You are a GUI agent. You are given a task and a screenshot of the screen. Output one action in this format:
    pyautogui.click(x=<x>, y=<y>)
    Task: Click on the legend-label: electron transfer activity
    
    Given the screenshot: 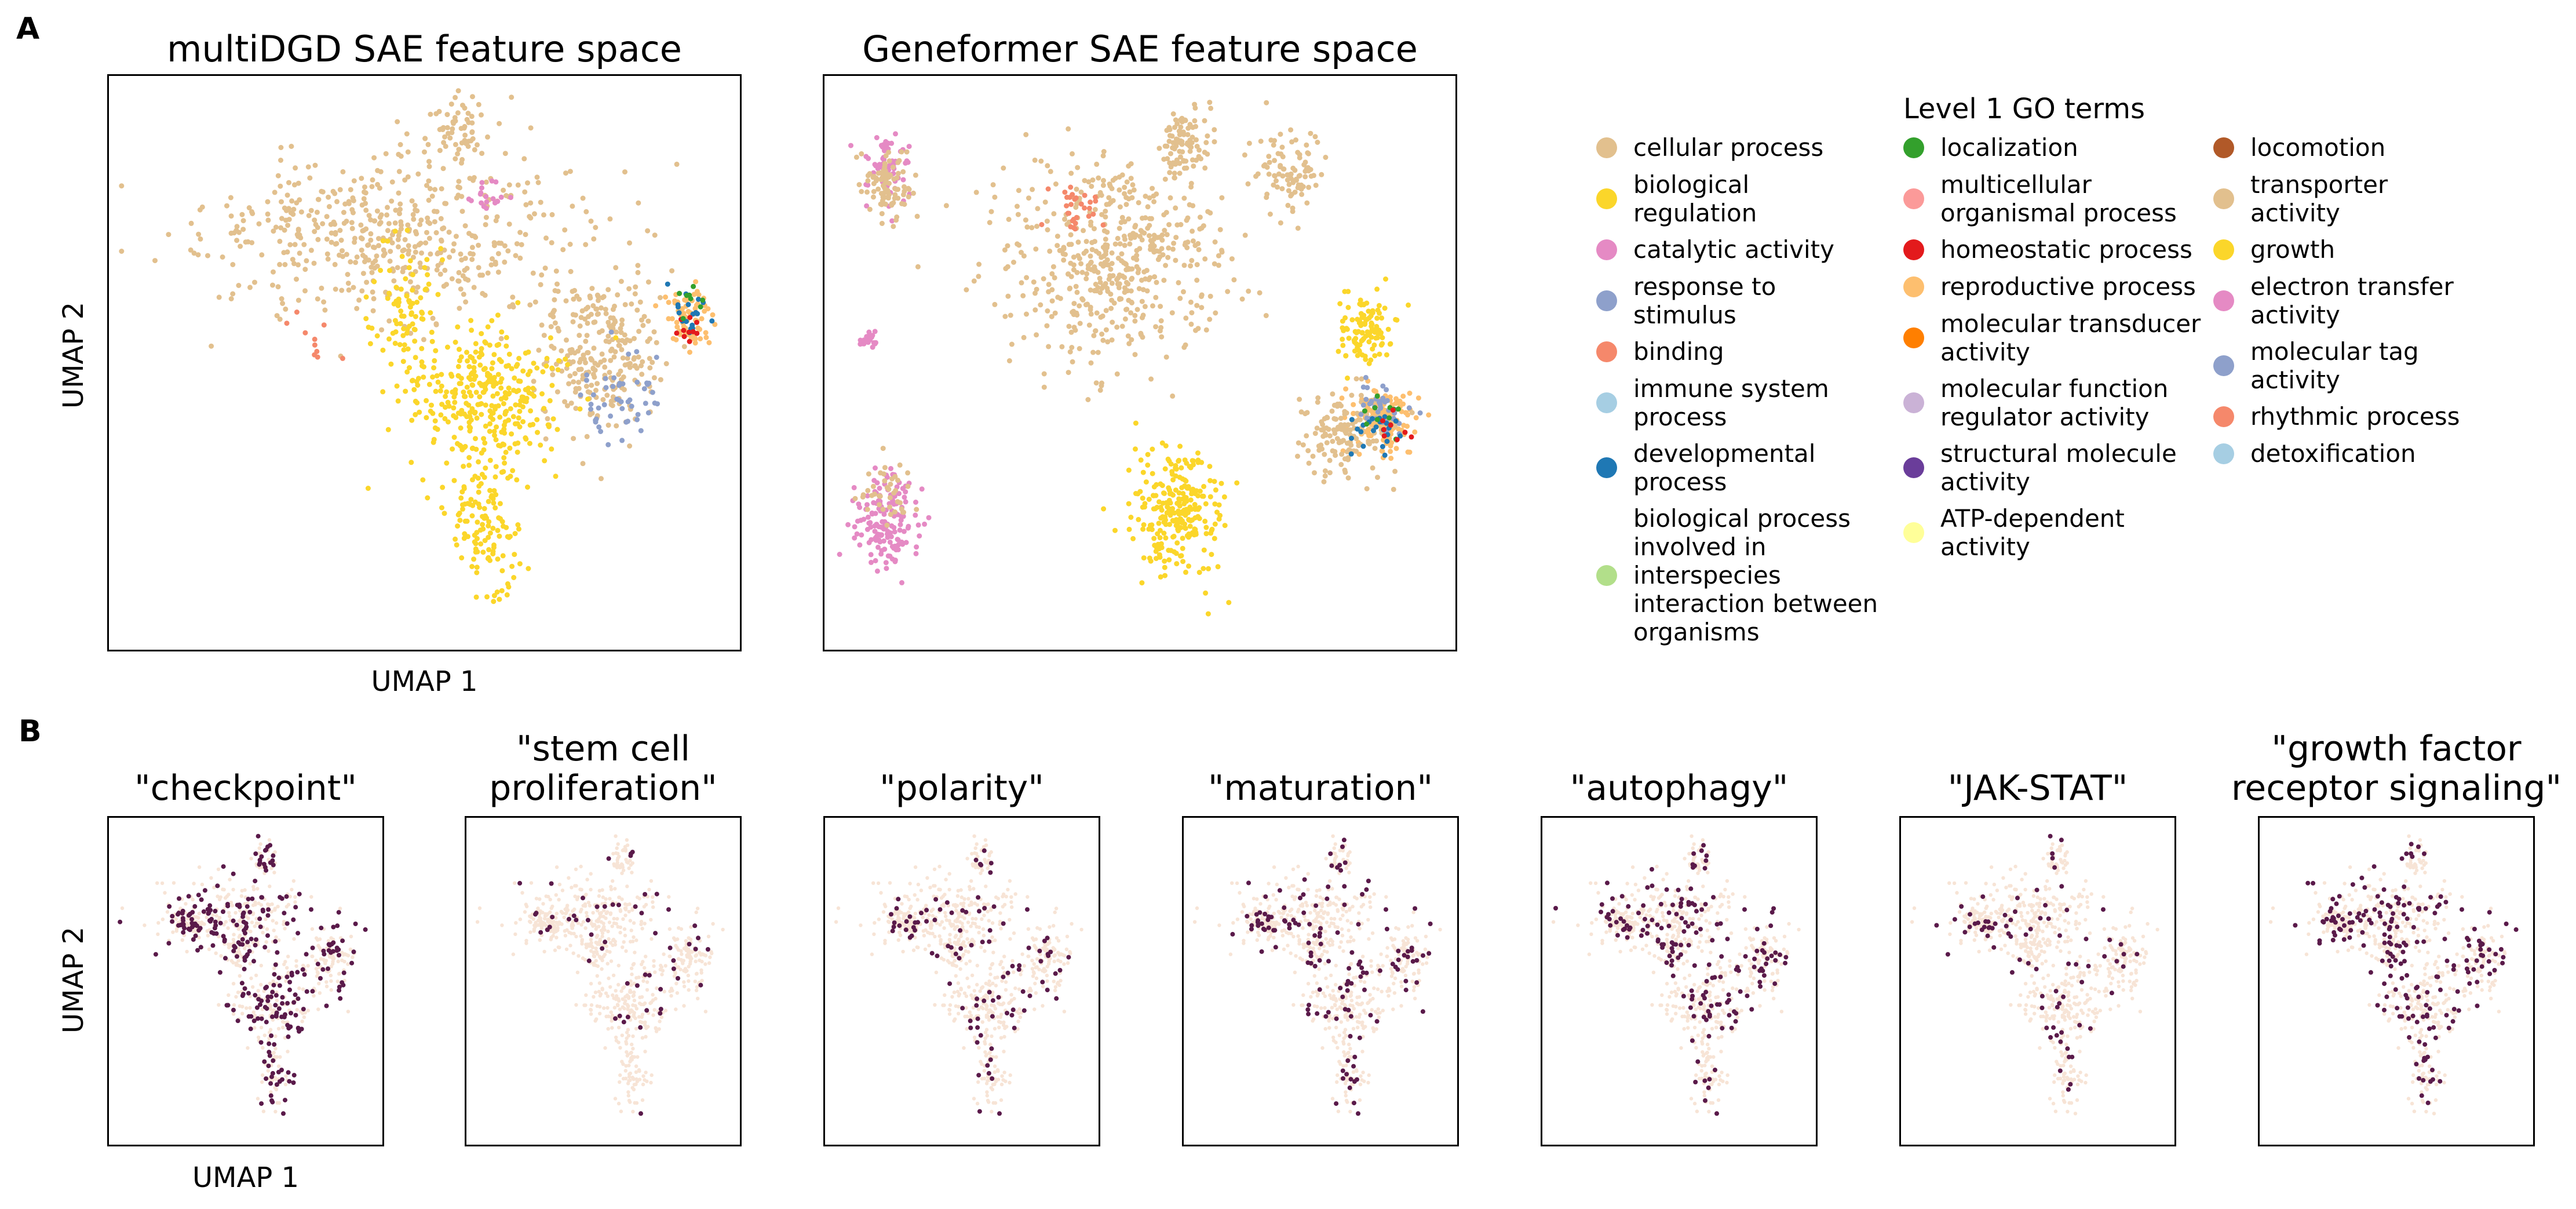 What is the action you would take?
    pyautogui.click(x=2352, y=301)
    